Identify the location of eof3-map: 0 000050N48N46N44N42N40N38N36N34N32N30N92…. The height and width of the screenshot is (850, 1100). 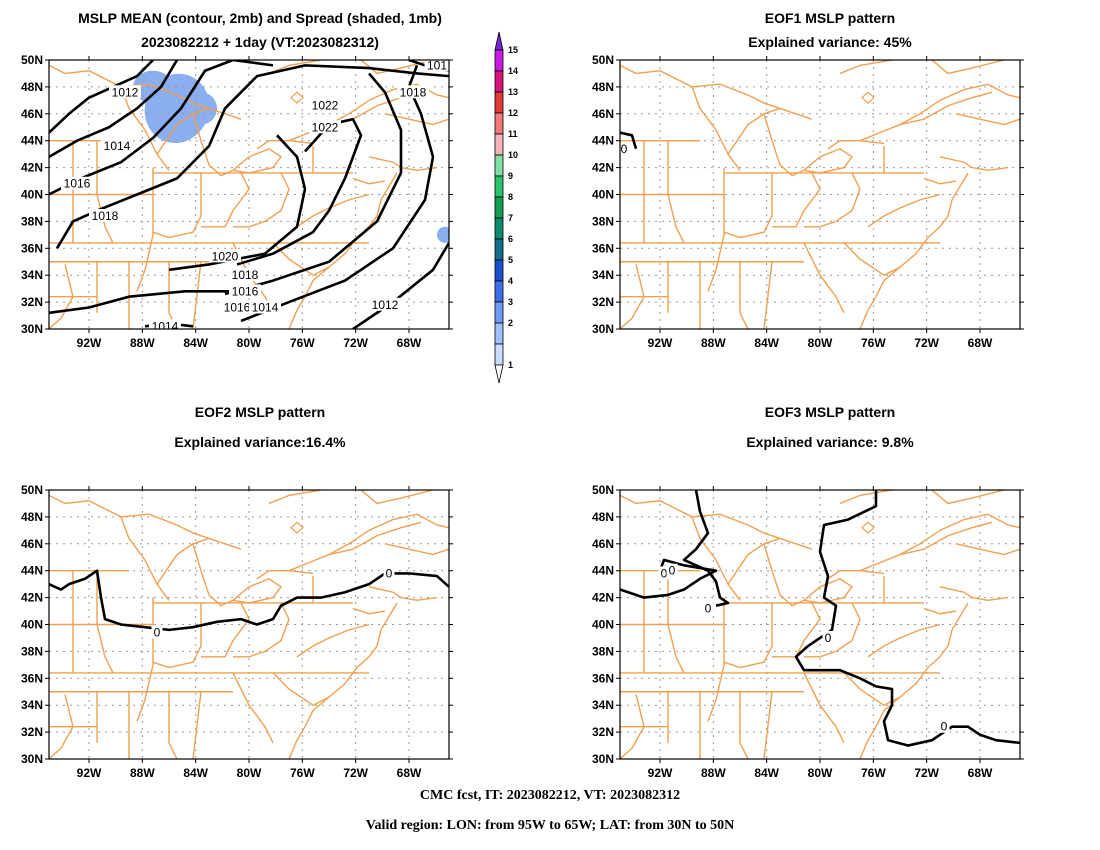
(808, 631).